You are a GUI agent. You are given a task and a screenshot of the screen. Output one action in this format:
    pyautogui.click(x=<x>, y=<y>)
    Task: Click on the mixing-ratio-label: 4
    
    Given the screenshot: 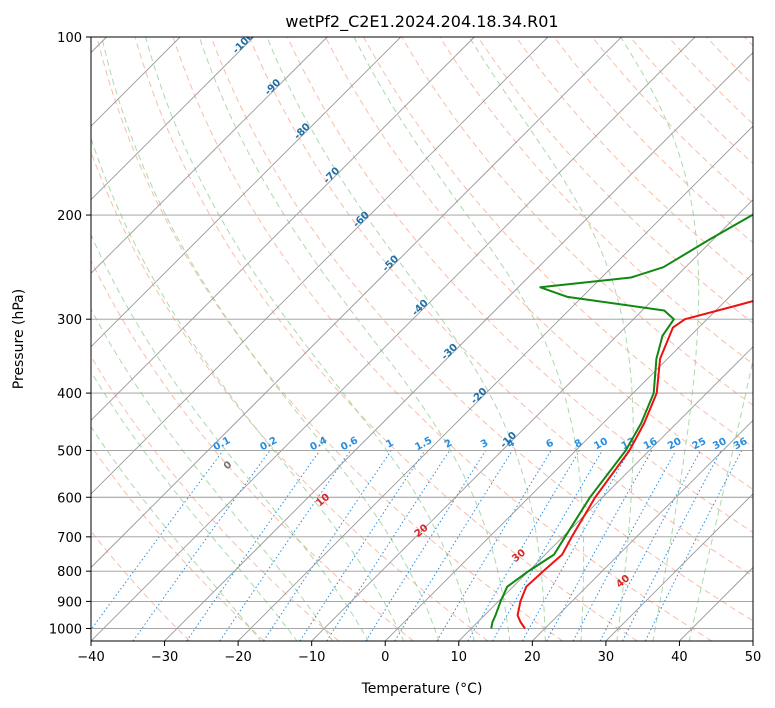 What is the action you would take?
    pyautogui.click(x=511, y=444)
    